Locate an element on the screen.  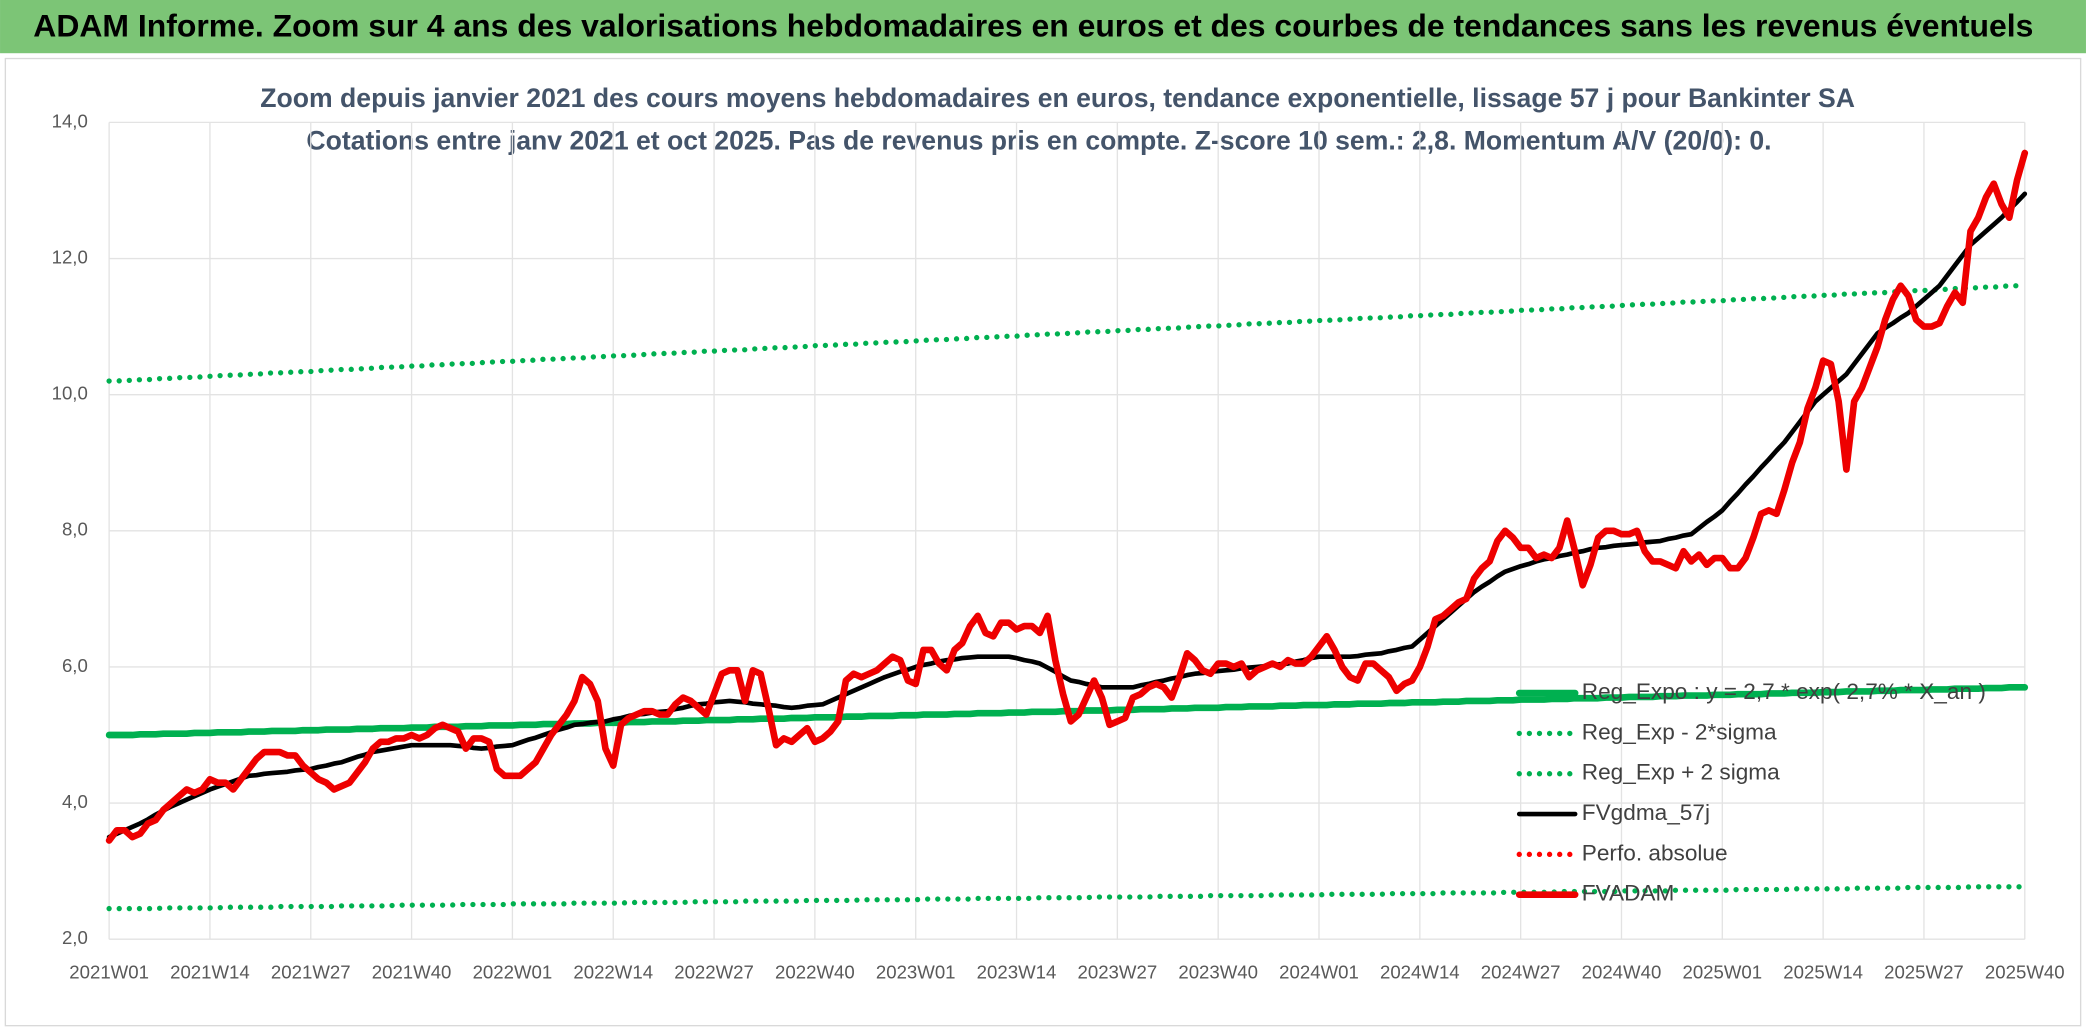
legend-label: Perfo. absolue is located at coordinates (1655, 852).